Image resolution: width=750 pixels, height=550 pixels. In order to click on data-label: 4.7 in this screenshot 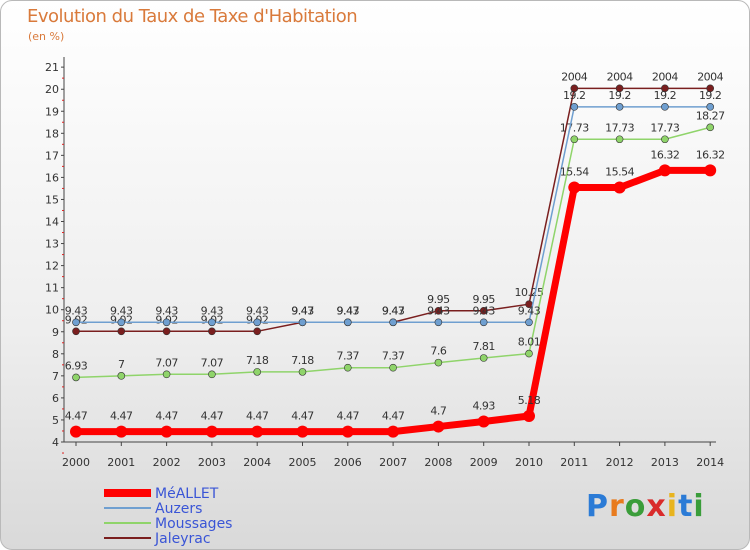, I will do `click(438, 411)`.